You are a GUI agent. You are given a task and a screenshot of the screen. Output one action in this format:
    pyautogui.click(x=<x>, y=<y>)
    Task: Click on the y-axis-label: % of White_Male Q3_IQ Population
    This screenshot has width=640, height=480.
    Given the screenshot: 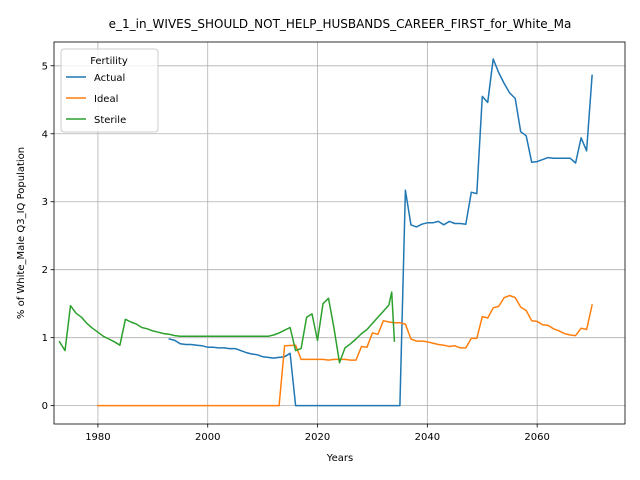 What is the action you would take?
    pyautogui.click(x=21, y=233)
    